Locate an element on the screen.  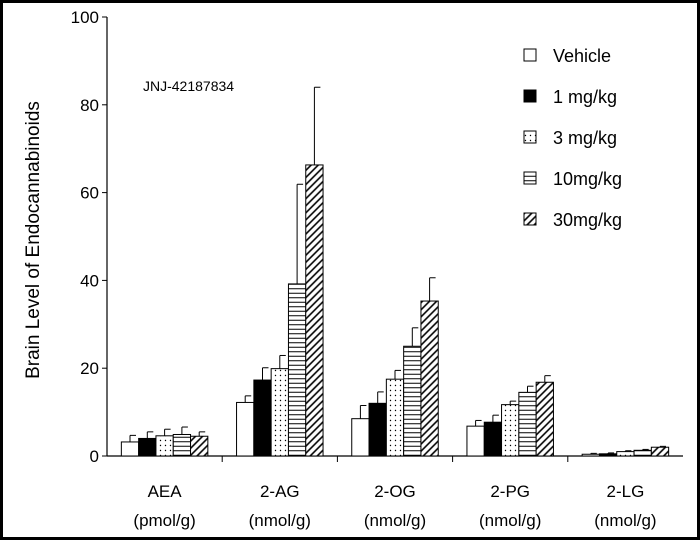
y-tick-label: 60 is located at coordinates (89, 193).